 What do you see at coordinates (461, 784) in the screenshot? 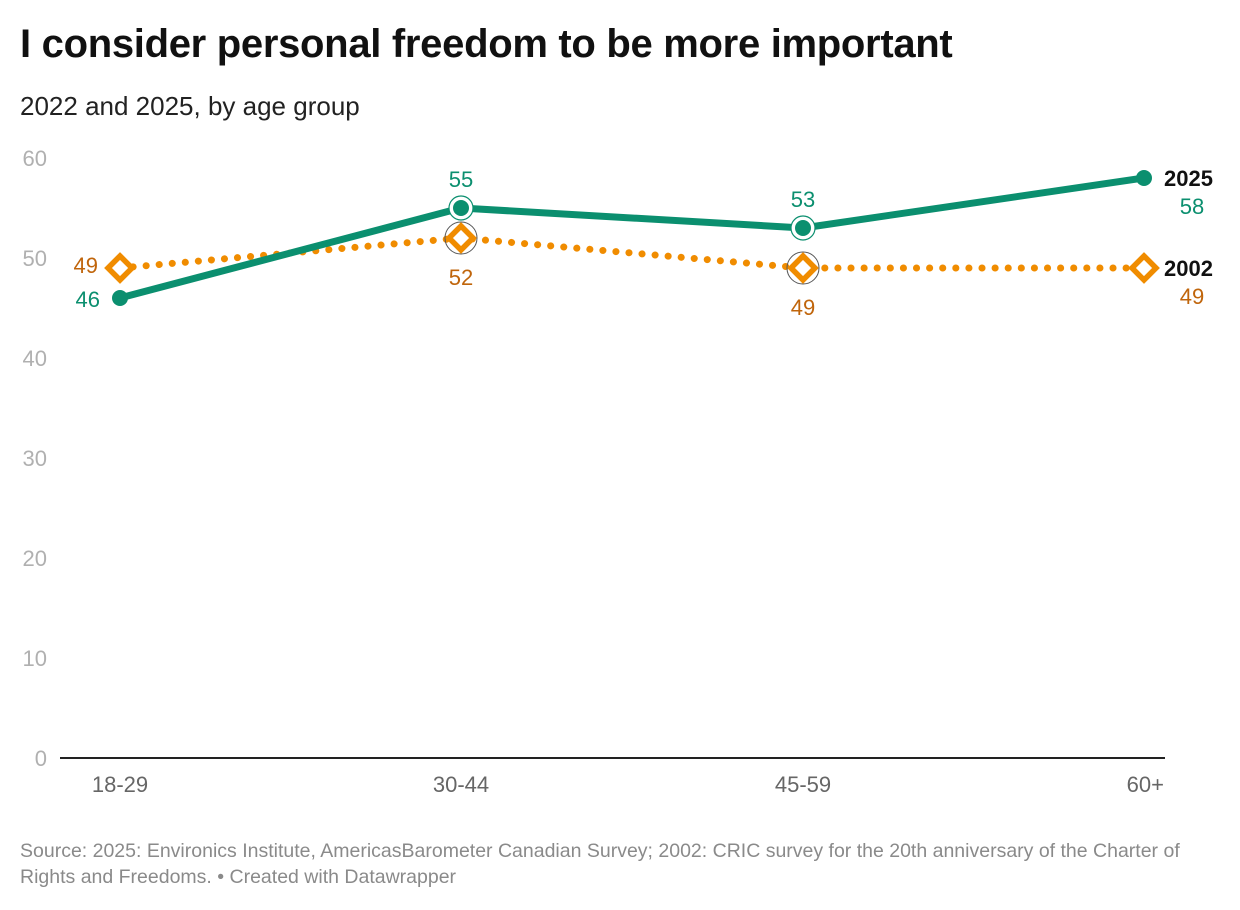
I see `x-tick-label: 30-44` at bounding box center [461, 784].